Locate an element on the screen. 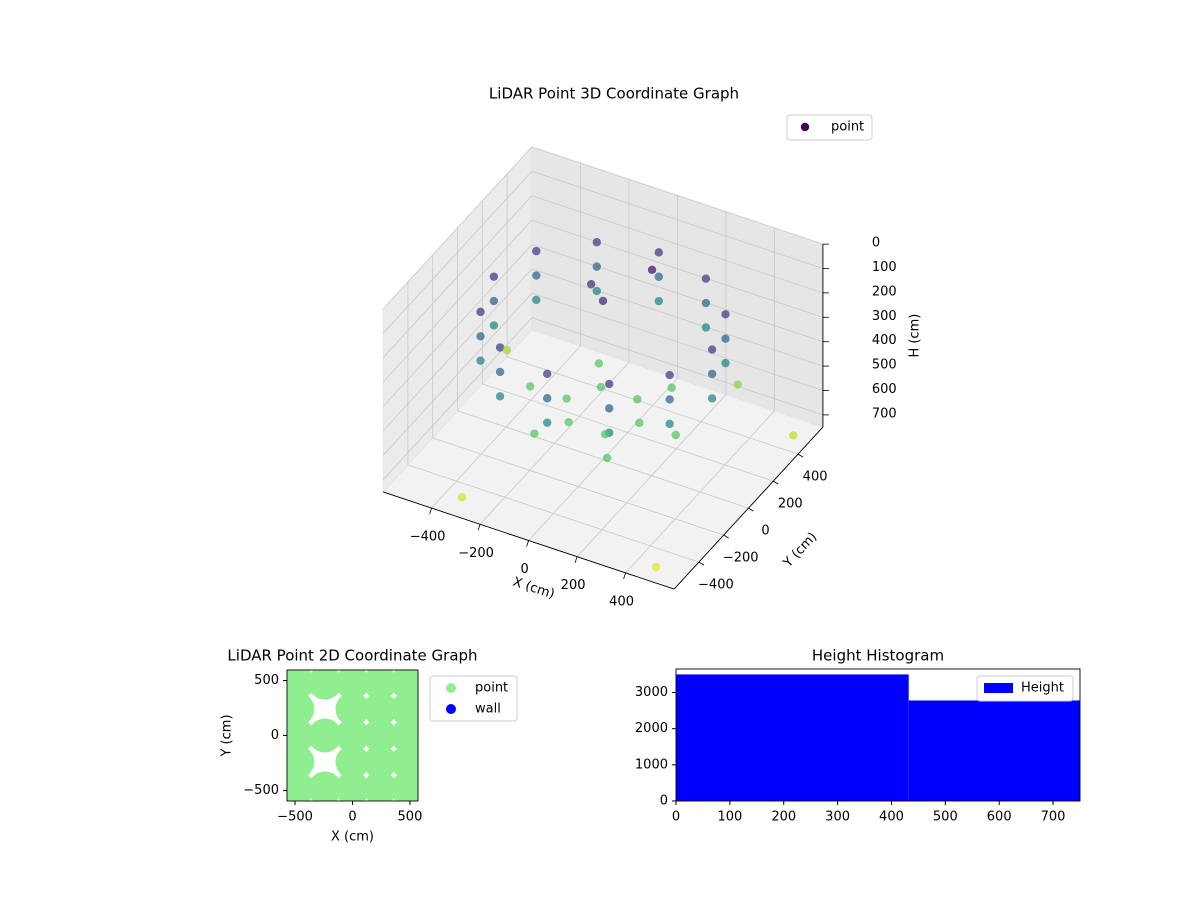  x-tick-label: −400 is located at coordinates (428, 537).